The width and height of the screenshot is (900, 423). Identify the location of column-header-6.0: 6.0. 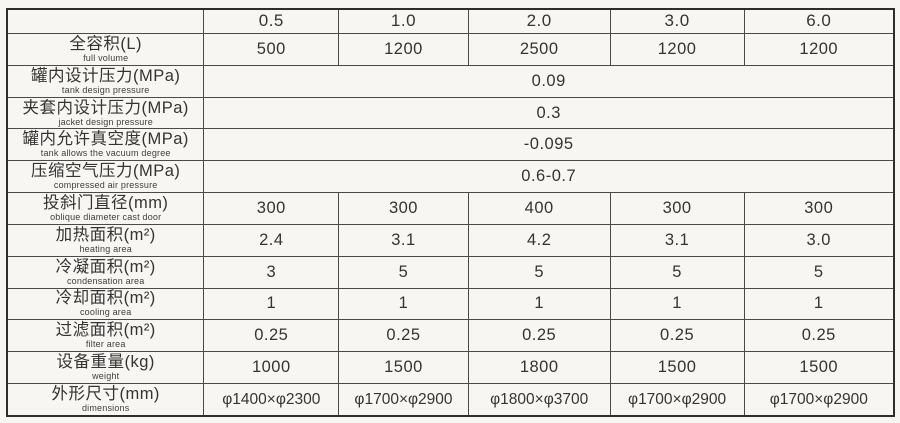
(819, 21).